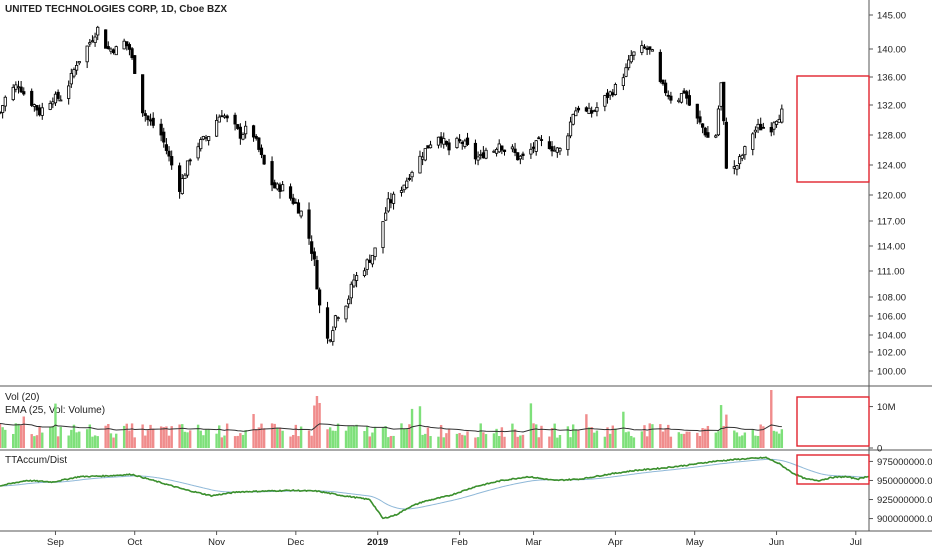  Describe the element at coordinates (459, 542) in the screenshot. I see `x-tick-label: Feb` at that location.